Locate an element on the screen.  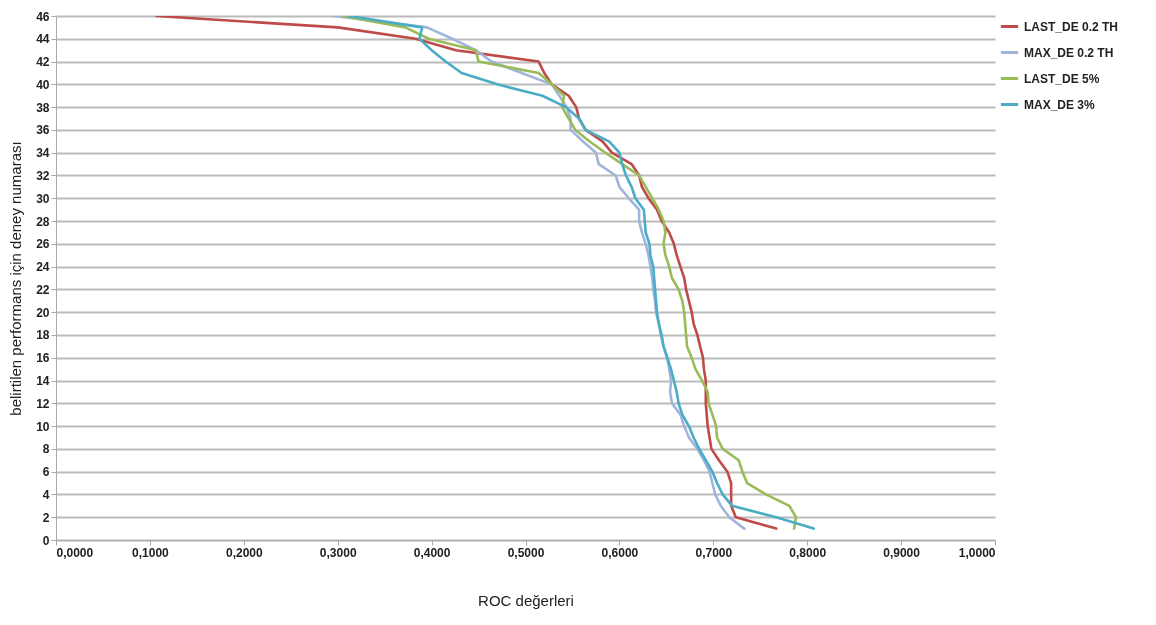
y-tick-label: 24 is located at coordinates (43, 267).